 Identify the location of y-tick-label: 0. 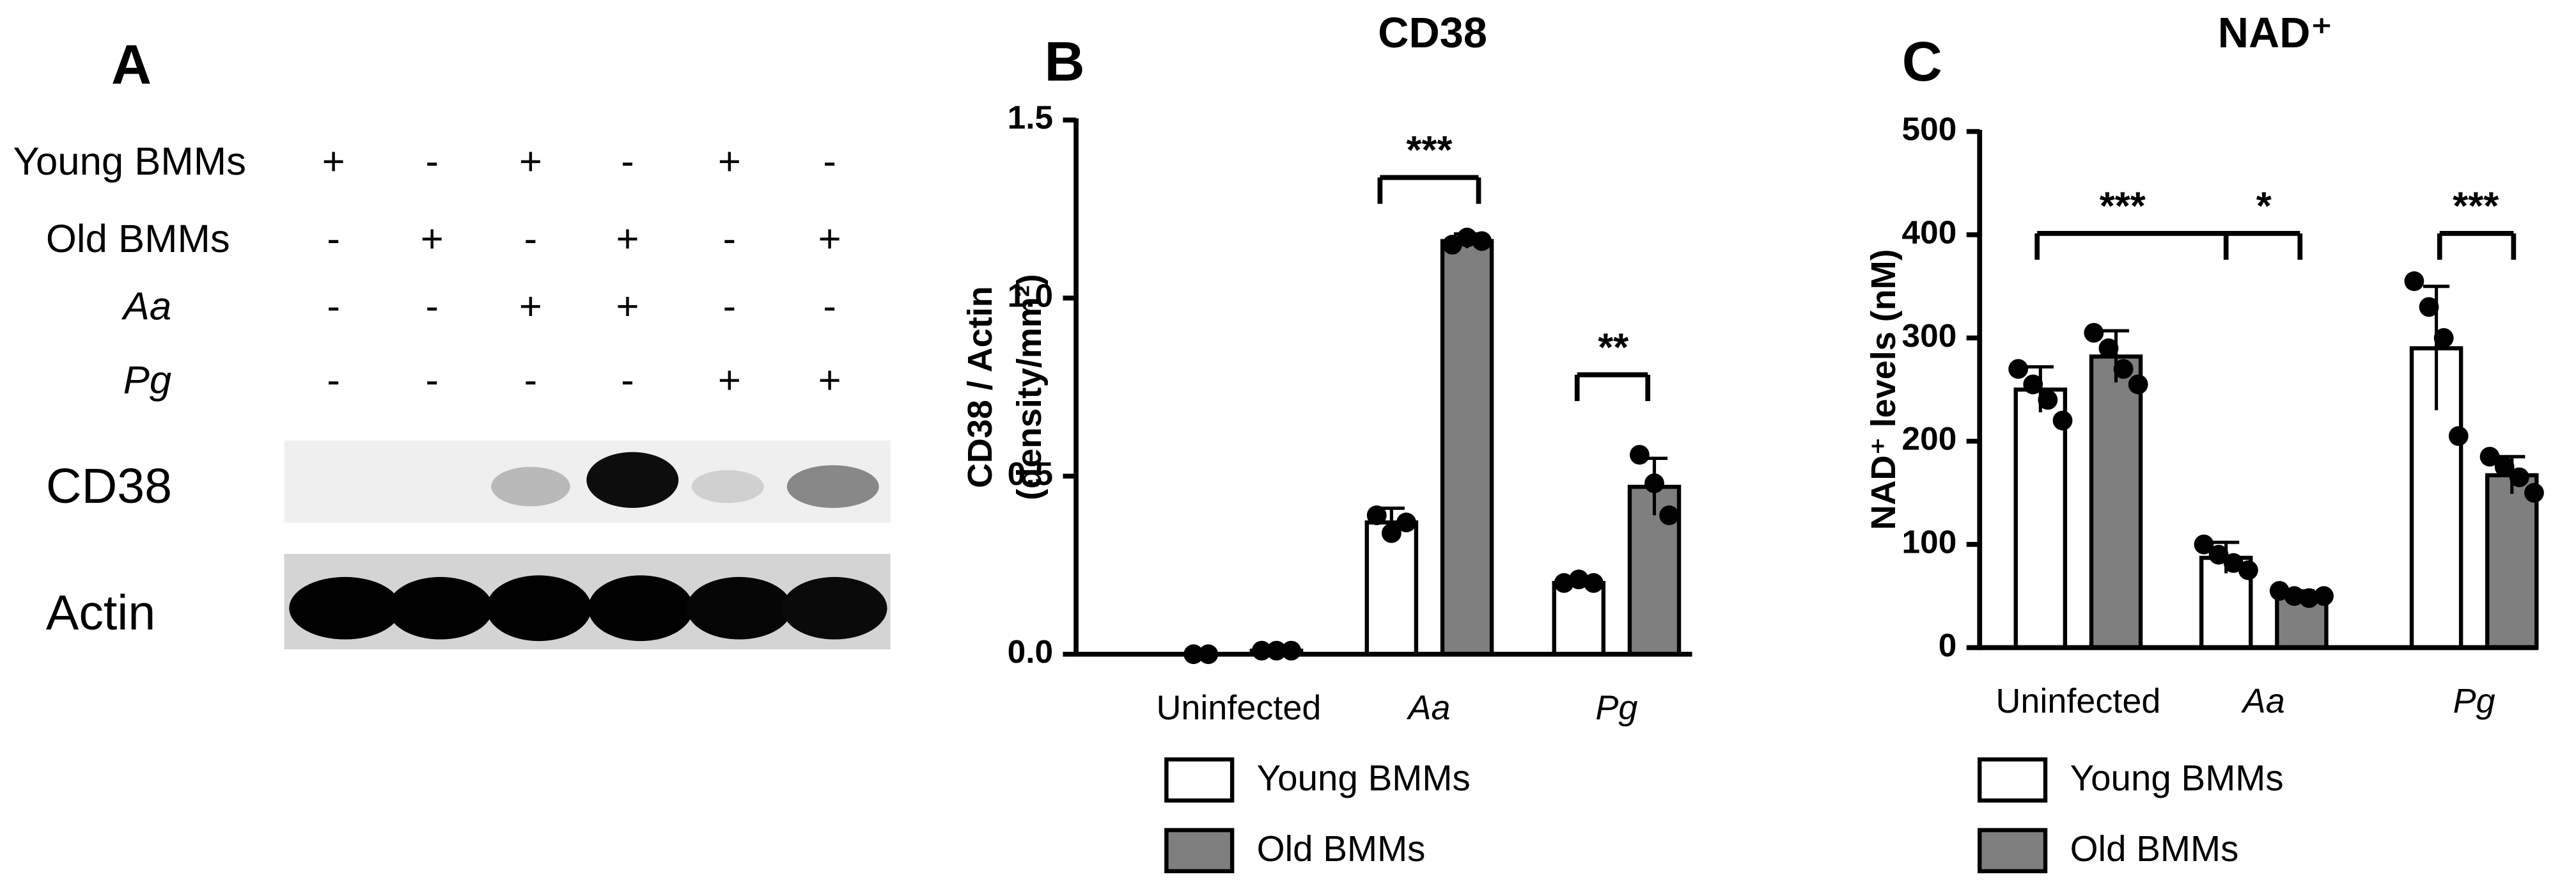
(1948, 644).